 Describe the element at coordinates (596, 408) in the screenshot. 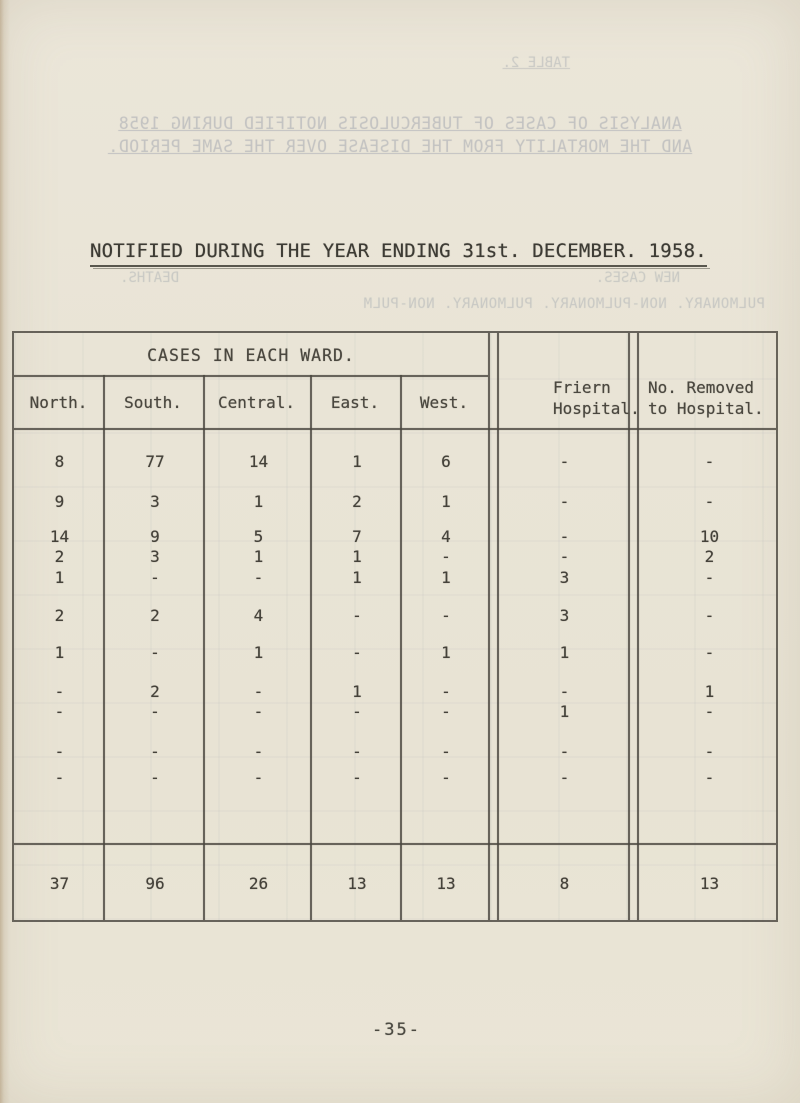

I see `friern-header-line2: Hospital.` at that location.